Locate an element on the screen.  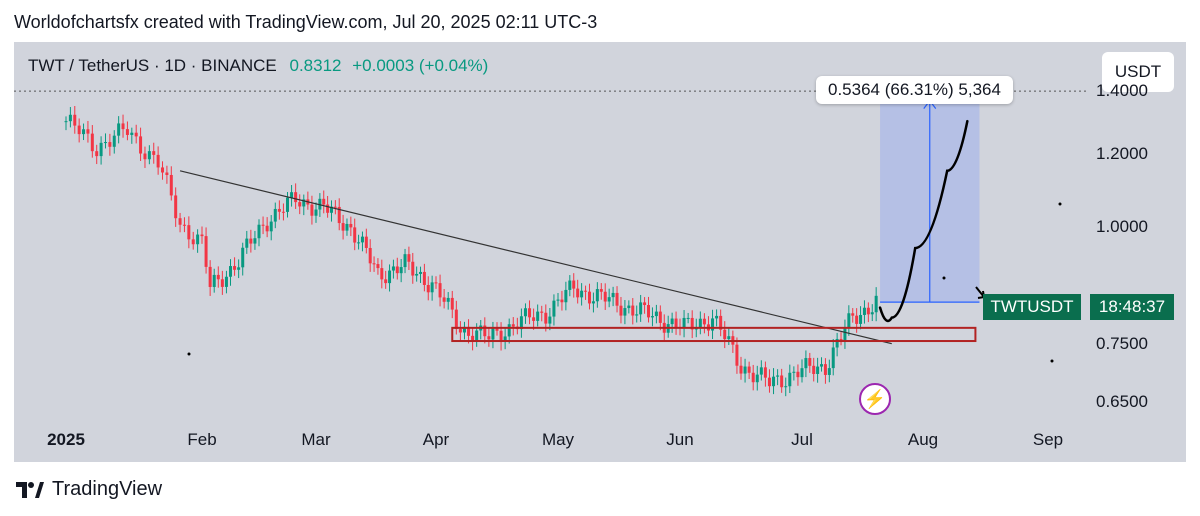
tradingview-logo: TradingView is located at coordinates (89, 489).